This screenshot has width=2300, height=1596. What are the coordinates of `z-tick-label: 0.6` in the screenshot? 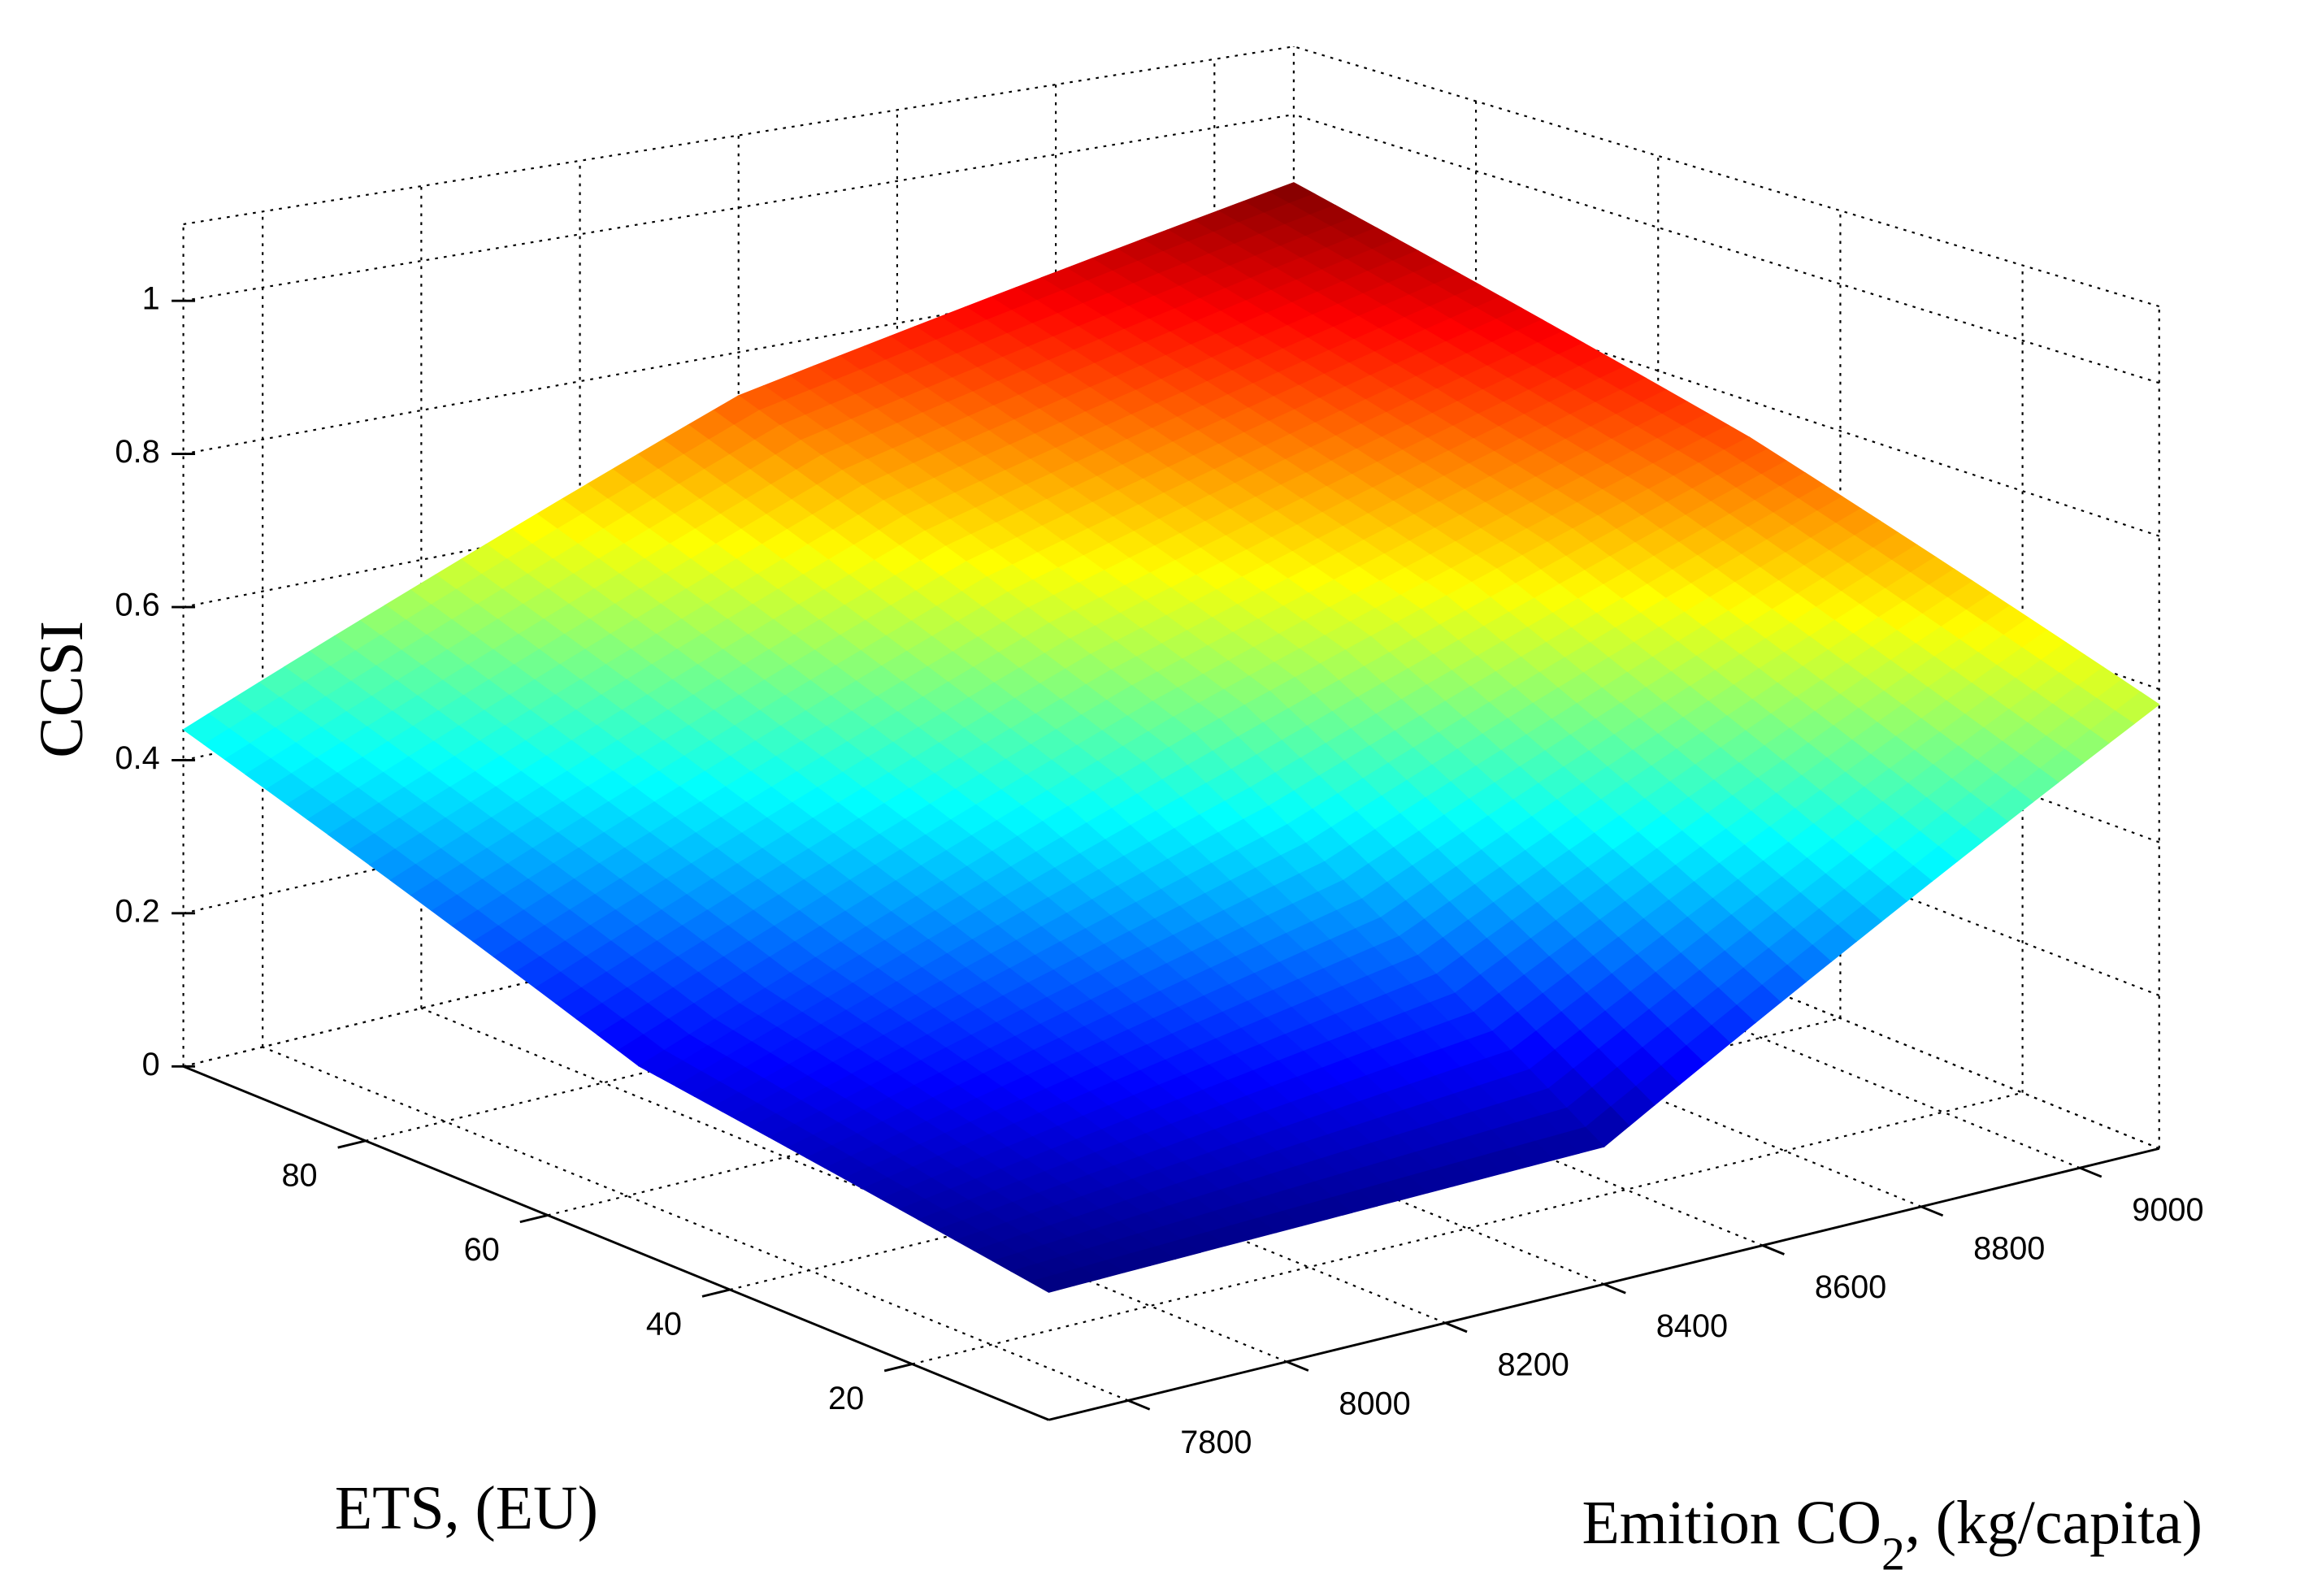 It's located at (137, 604).